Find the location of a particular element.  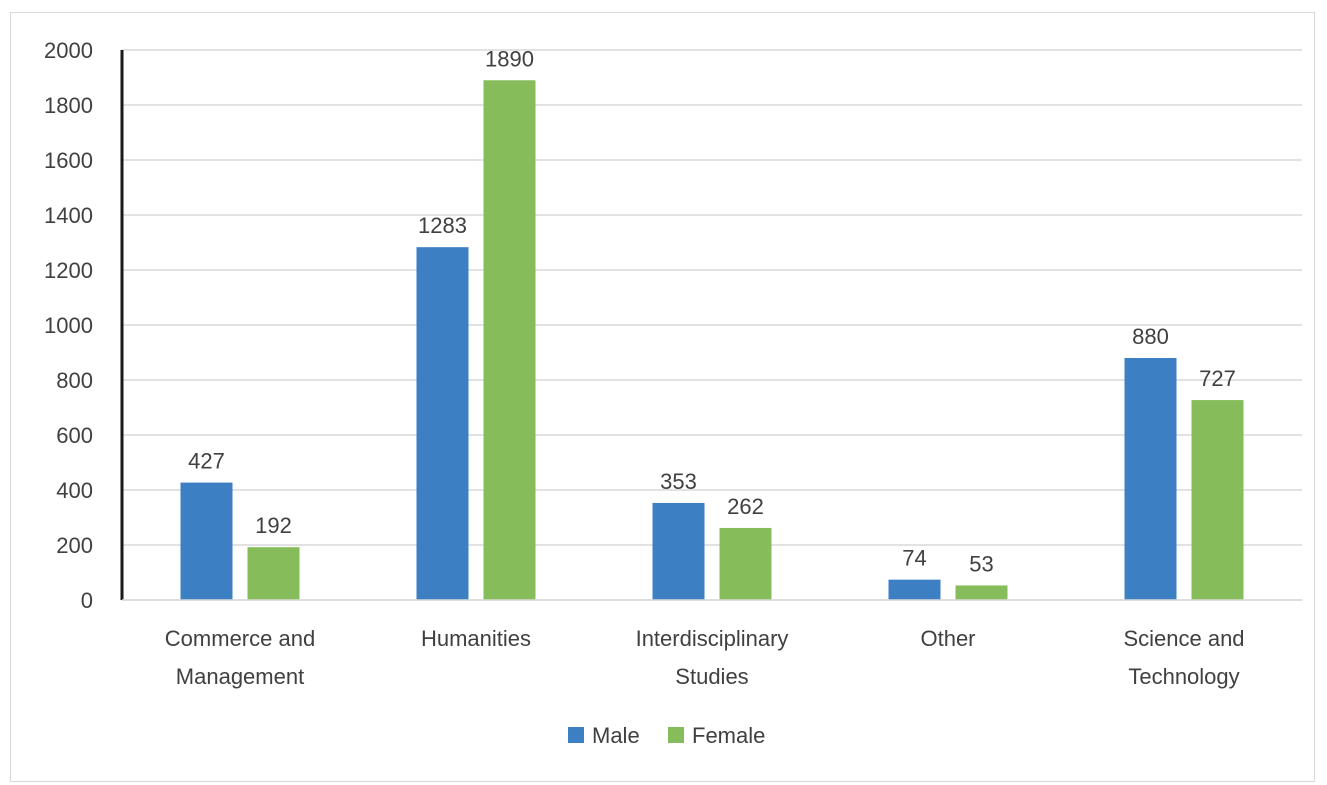

y-tick-label: 1200 is located at coordinates (68, 270).